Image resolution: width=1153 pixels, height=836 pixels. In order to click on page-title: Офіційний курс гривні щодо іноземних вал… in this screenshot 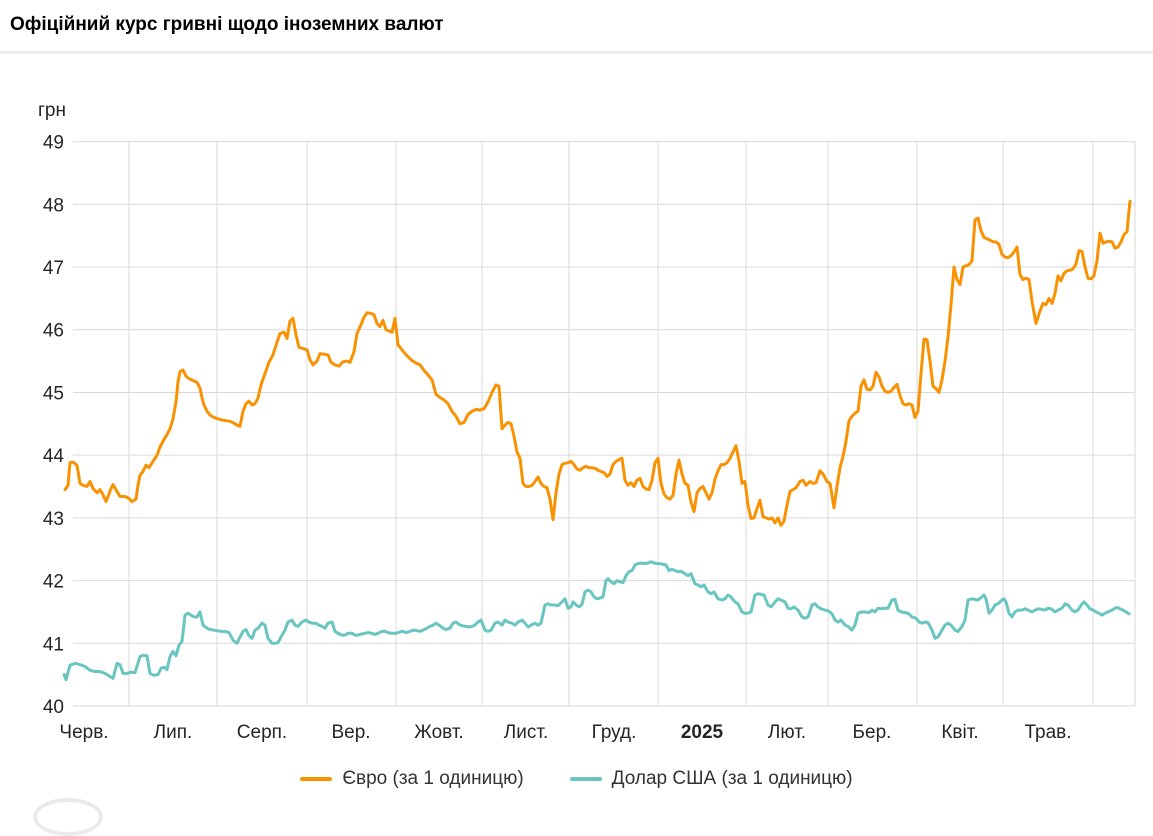, I will do `click(227, 24)`.